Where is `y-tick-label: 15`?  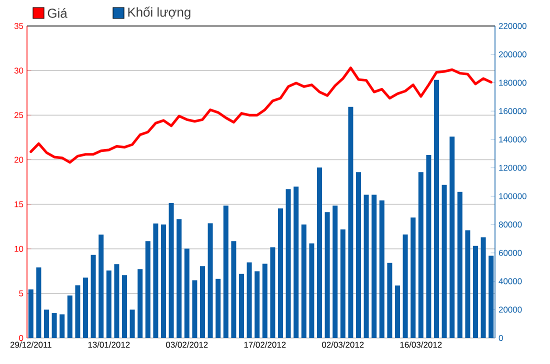
y-tick-label: 15 is located at coordinates (19, 204).